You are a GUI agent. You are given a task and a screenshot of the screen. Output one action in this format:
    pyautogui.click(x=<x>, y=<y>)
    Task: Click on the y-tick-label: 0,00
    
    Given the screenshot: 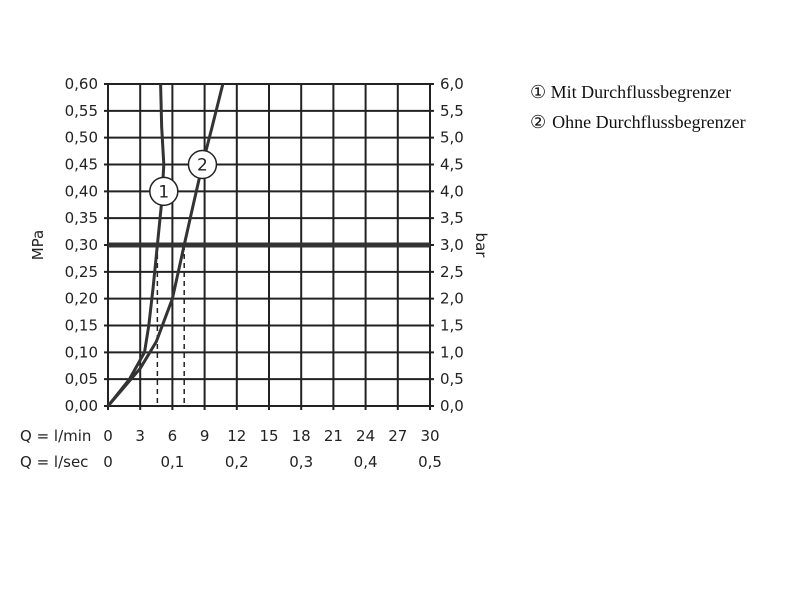 What is the action you would take?
    pyautogui.click(x=81, y=406)
    